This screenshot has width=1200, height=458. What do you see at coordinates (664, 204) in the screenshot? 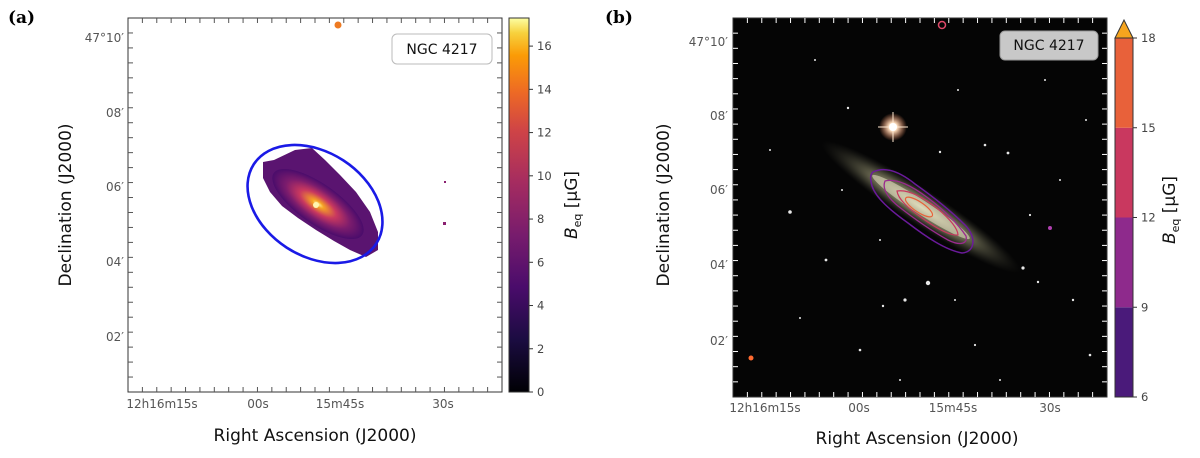
I see `panel-b-ylabel: Declination (J2000)` at bounding box center [664, 204].